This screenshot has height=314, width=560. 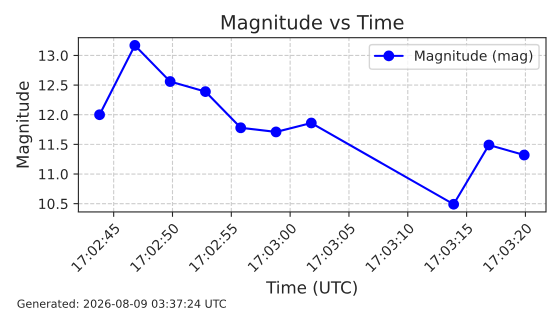 I want to click on y-tick-label: 11.0, so click(x=53, y=174).